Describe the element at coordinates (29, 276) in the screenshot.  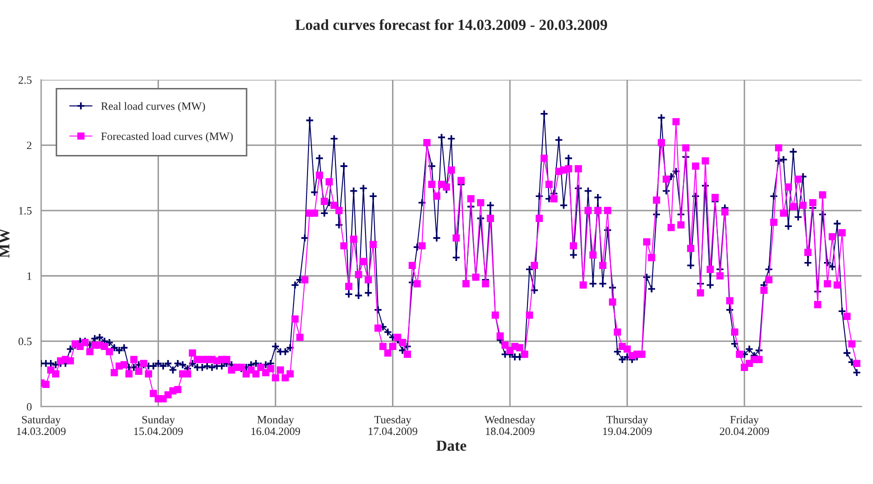
I see `y-tick-label: 1` at that location.